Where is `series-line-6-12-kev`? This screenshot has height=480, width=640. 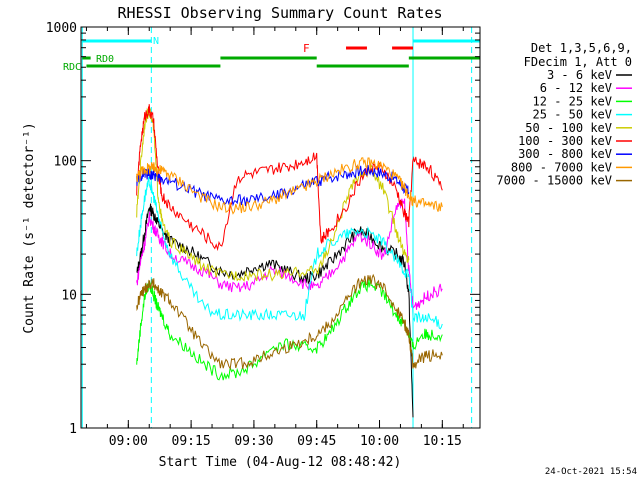
series-line-6-12-kev is located at coordinates (289, 254).